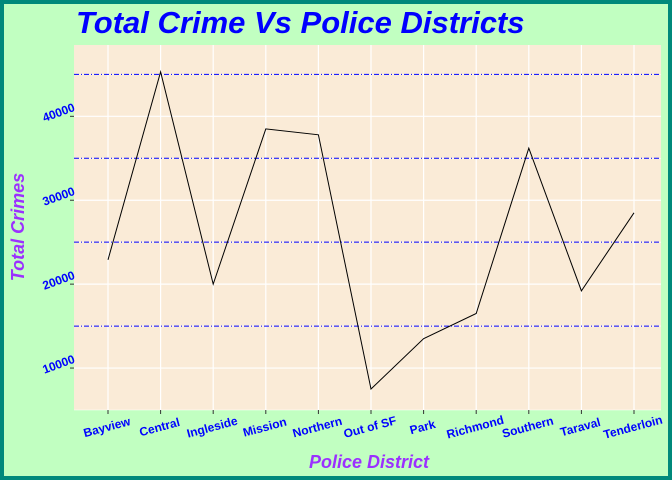 The image size is (672, 480). What do you see at coordinates (59, 196) in the screenshot?
I see `y-tick-label: 30000` at bounding box center [59, 196].